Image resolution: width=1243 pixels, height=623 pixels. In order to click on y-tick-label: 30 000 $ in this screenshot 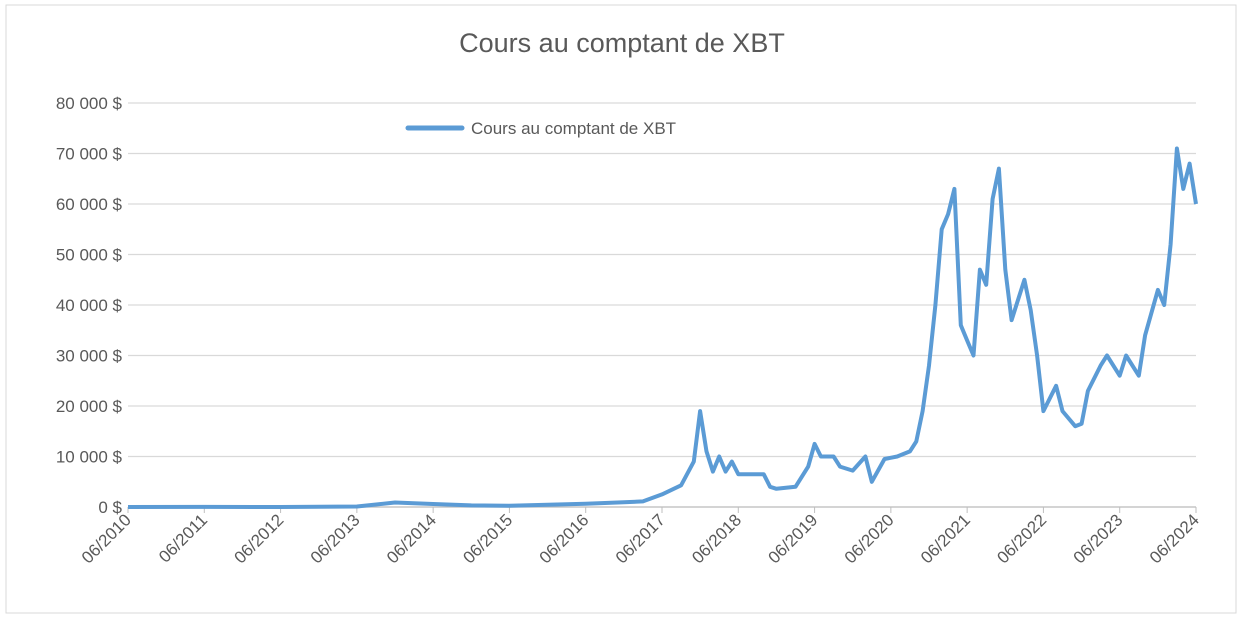, I will do `click(89, 356)`.